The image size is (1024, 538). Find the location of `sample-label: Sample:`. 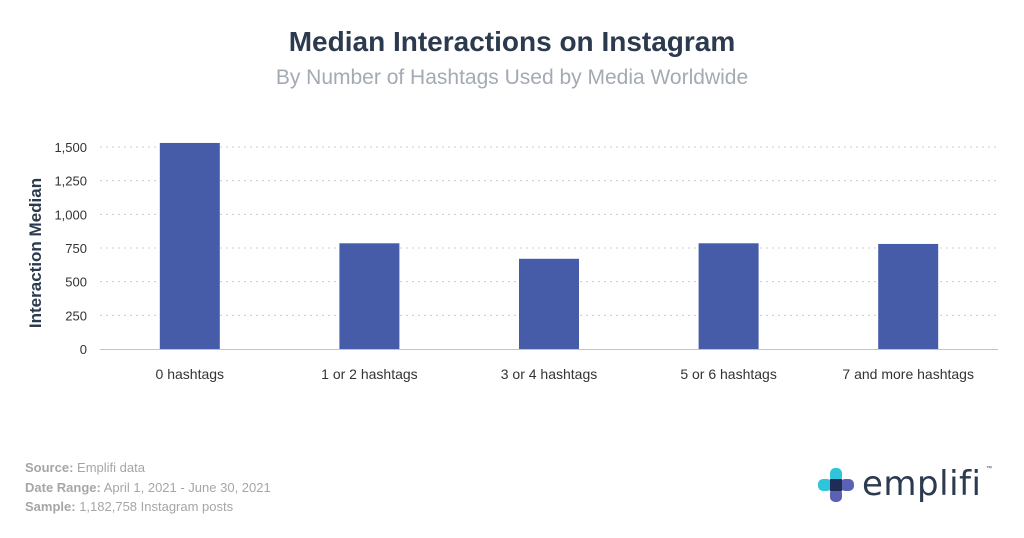

sample-label: Sample: is located at coordinates (50, 506).